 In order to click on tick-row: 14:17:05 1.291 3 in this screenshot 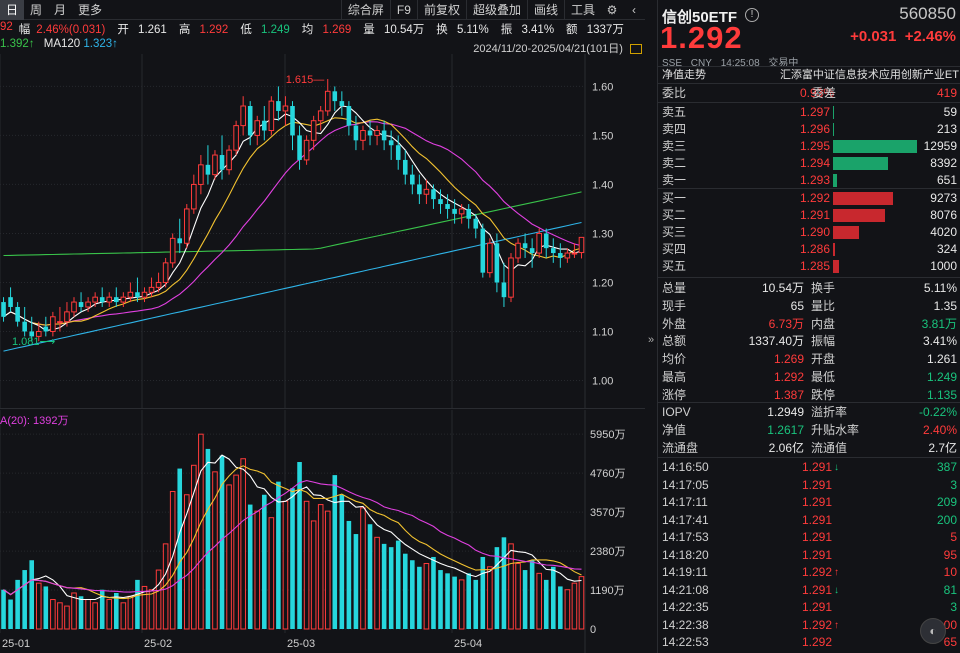, I will do `click(809, 485)`.